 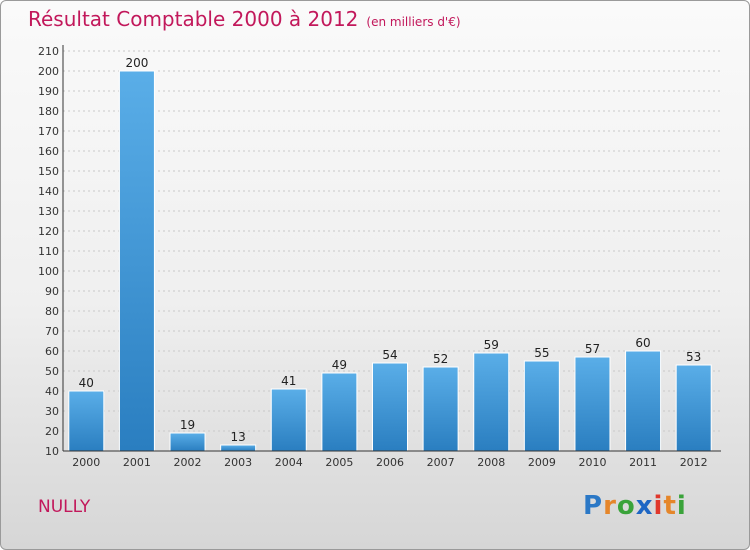 What do you see at coordinates (542, 462) in the screenshot?
I see `x-tick-label-2009: 2009` at bounding box center [542, 462].